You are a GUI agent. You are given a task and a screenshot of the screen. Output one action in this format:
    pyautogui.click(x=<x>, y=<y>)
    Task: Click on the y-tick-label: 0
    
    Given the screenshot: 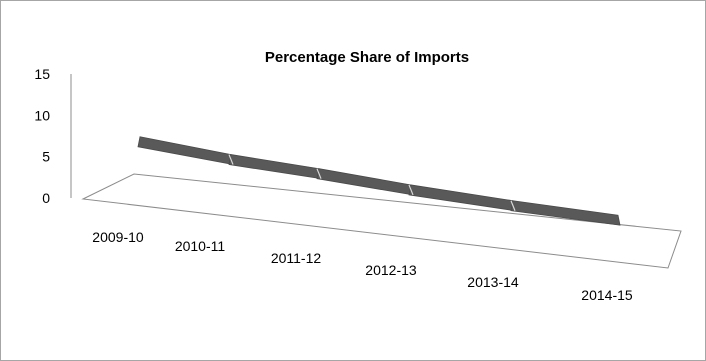 What is the action you would take?
    pyautogui.click(x=46, y=198)
    